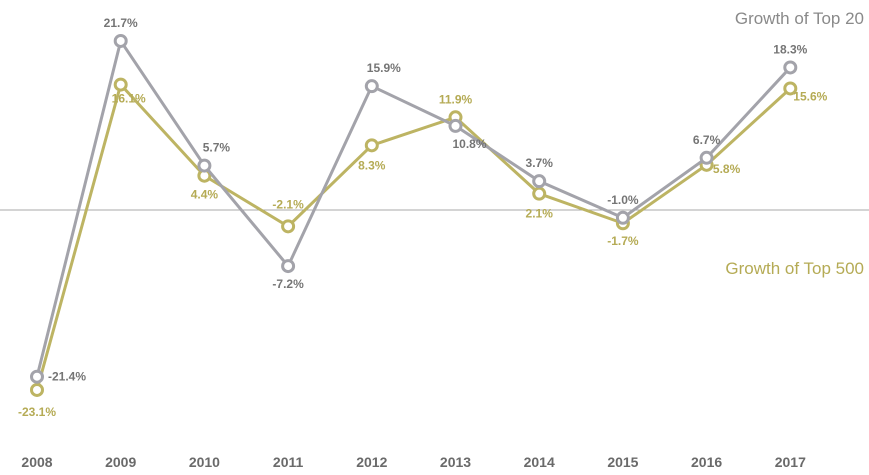 The width and height of the screenshot is (869, 475). What do you see at coordinates (120, 462) in the screenshot?
I see `x-tick-label: 2009` at bounding box center [120, 462].